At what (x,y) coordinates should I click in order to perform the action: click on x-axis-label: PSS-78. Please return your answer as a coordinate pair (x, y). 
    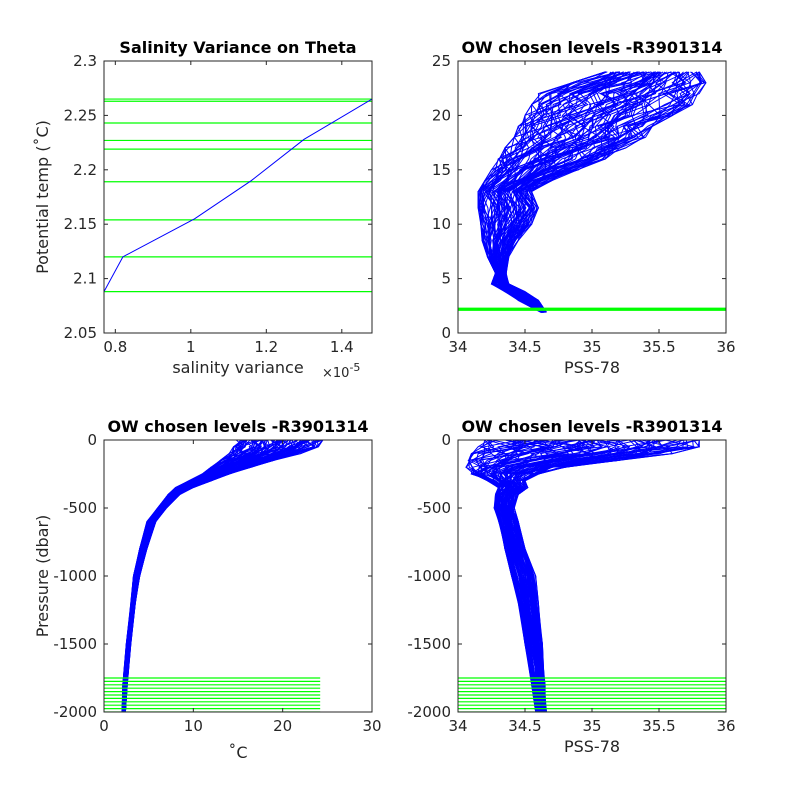
    Looking at the image, I should click on (592, 367).